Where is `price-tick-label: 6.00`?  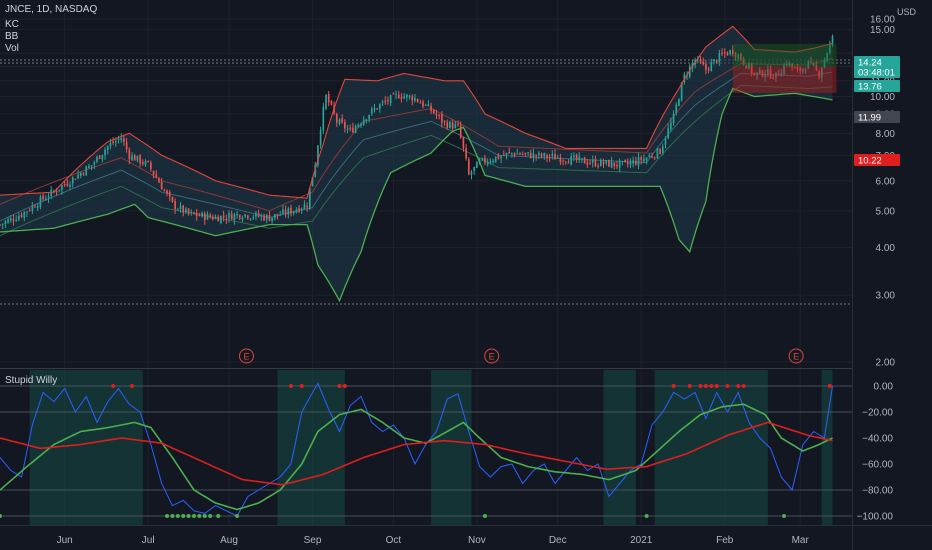
price-tick-label: 6.00 is located at coordinates (886, 181).